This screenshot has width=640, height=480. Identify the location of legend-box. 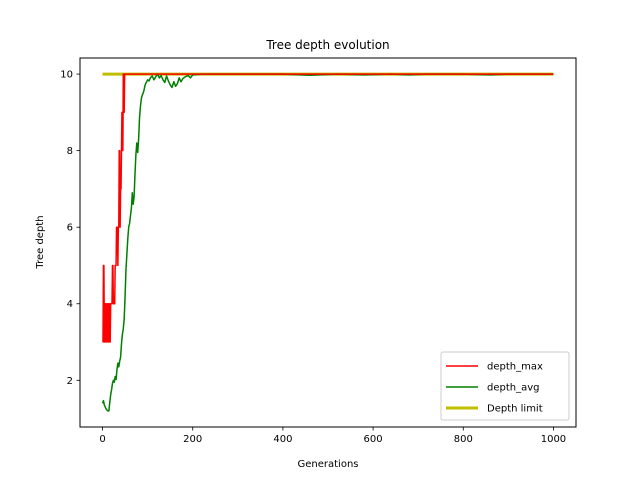
(505, 386).